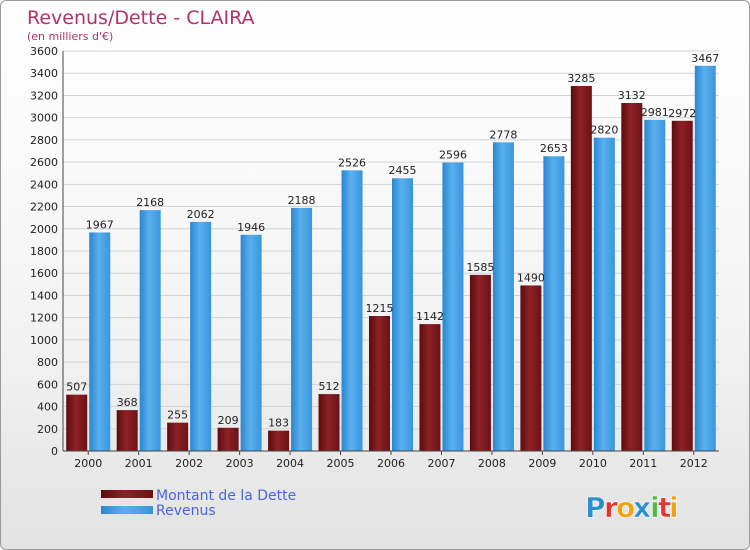 The width and height of the screenshot is (750, 550). What do you see at coordinates (47, 429) in the screenshot?
I see `y-tick-label: 200` at bounding box center [47, 429].